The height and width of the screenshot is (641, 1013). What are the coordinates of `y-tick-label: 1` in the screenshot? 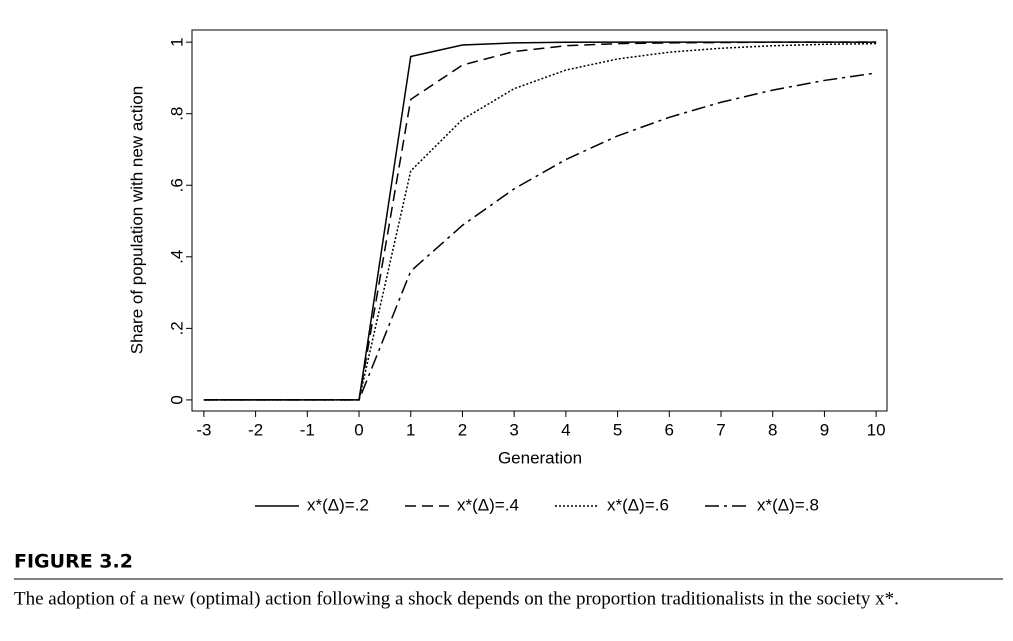 It's located at (176, 41).